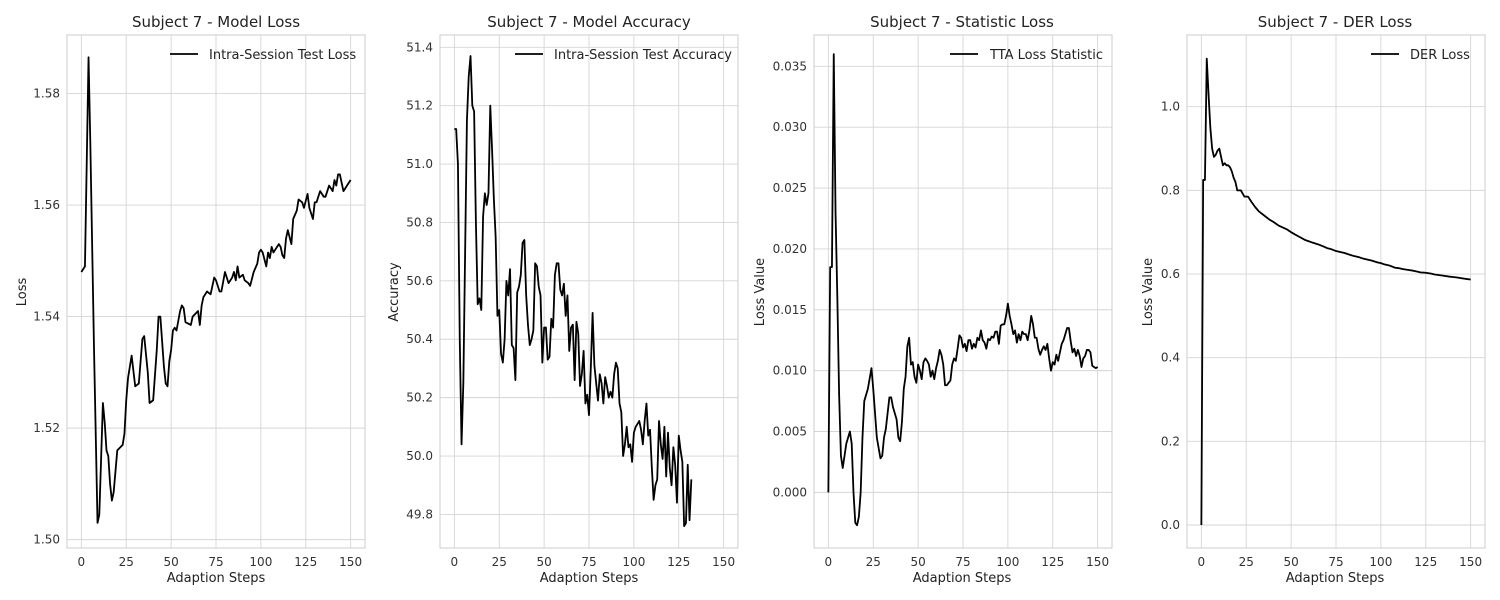  Describe the element at coordinates (419, 456) in the screenshot. I see `y-tick-label: 50.0` at that location.